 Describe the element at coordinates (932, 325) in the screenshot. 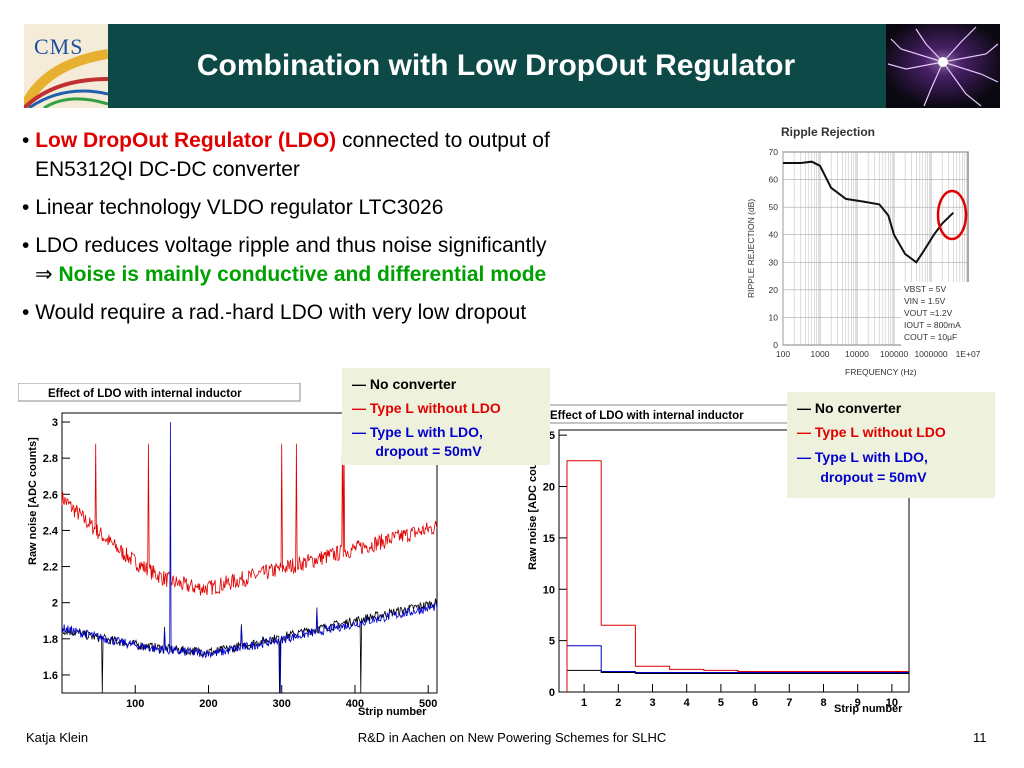

I see `cond-iout: IOUT = 800mA` at that location.